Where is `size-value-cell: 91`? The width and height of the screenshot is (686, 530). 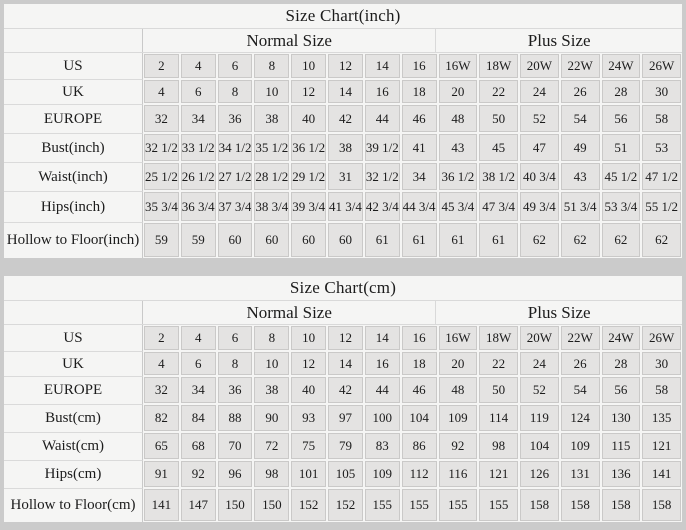 size-value-cell: 91 is located at coordinates (161, 474).